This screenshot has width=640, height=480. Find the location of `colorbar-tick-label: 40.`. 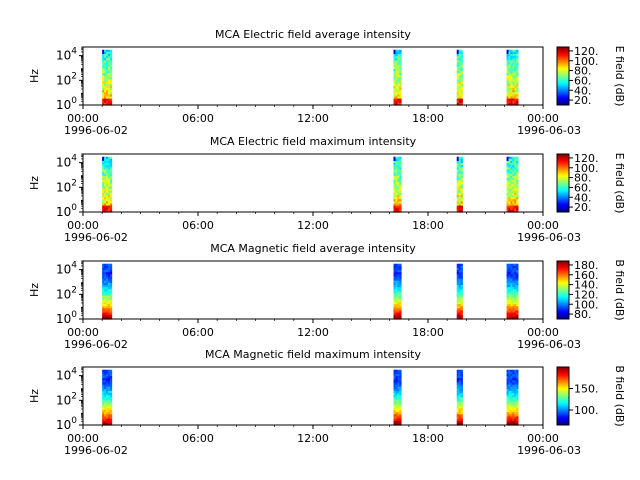

colorbar-tick-label: 40. is located at coordinates (583, 90).